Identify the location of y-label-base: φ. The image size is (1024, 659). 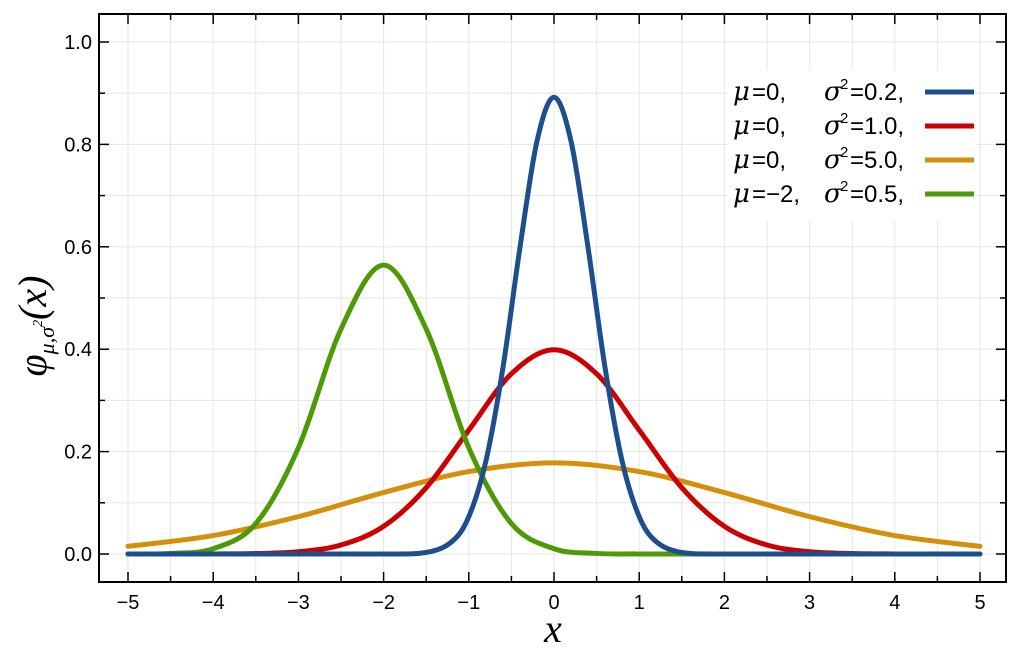
(32, 365).